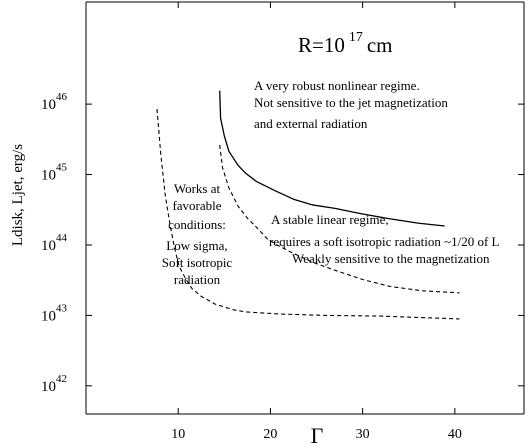 This screenshot has height=445, width=526. Describe the element at coordinates (197, 188) in the screenshot. I see `annotation-line: Works at` at that location.